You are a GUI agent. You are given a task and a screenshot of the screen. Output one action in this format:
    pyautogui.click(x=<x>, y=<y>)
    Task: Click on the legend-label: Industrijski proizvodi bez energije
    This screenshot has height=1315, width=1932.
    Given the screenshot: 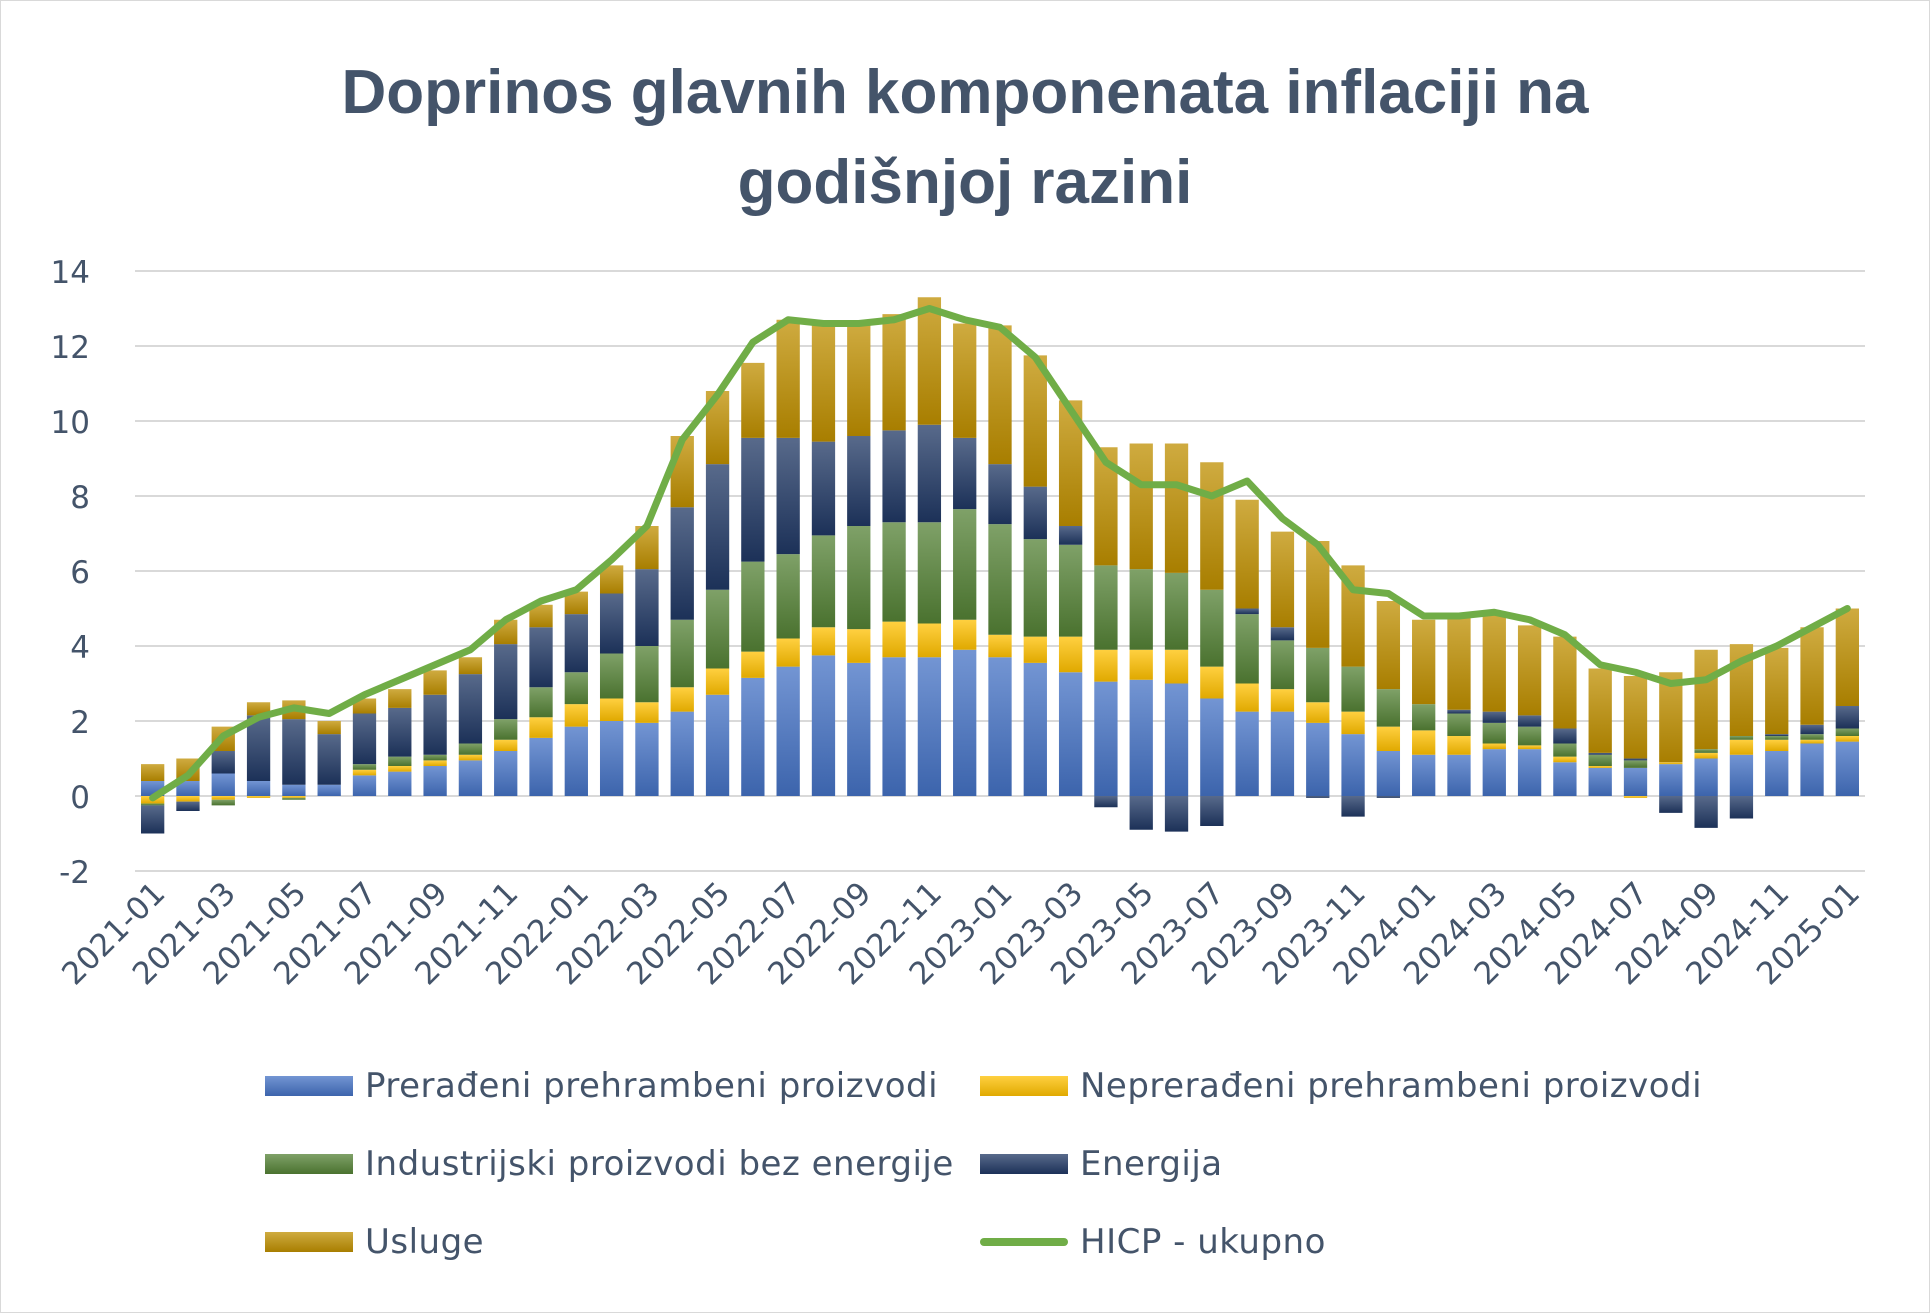 What is the action you would take?
    pyautogui.click(x=659, y=1164)
    